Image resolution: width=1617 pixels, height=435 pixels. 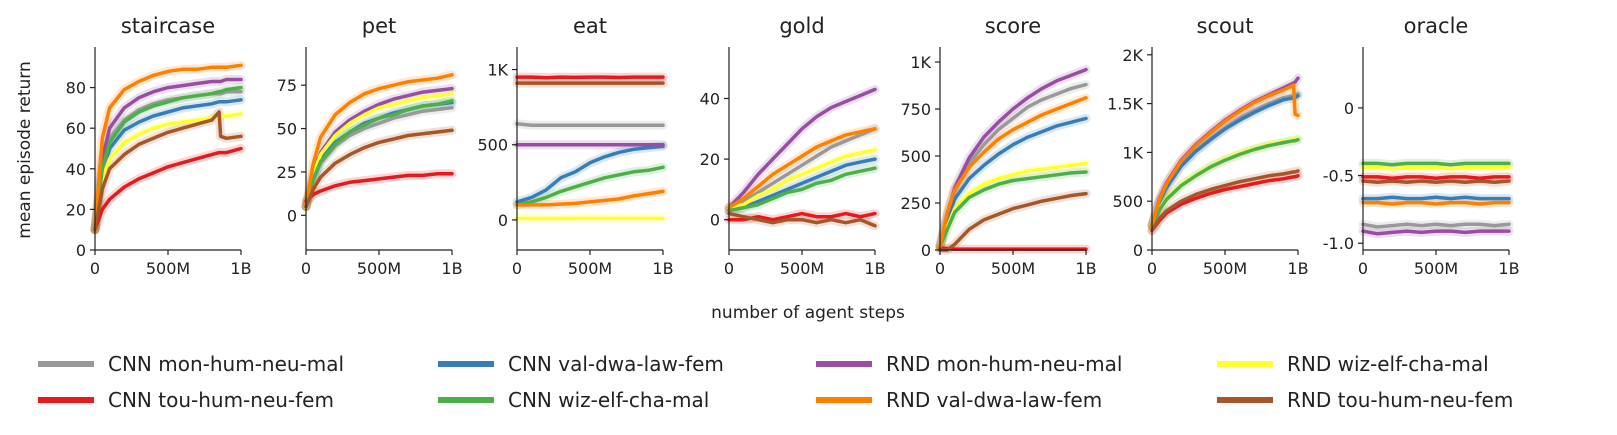 I want to click on legend-label: RND wiz-elf-cha-mal, so click(x=1388, y=364).